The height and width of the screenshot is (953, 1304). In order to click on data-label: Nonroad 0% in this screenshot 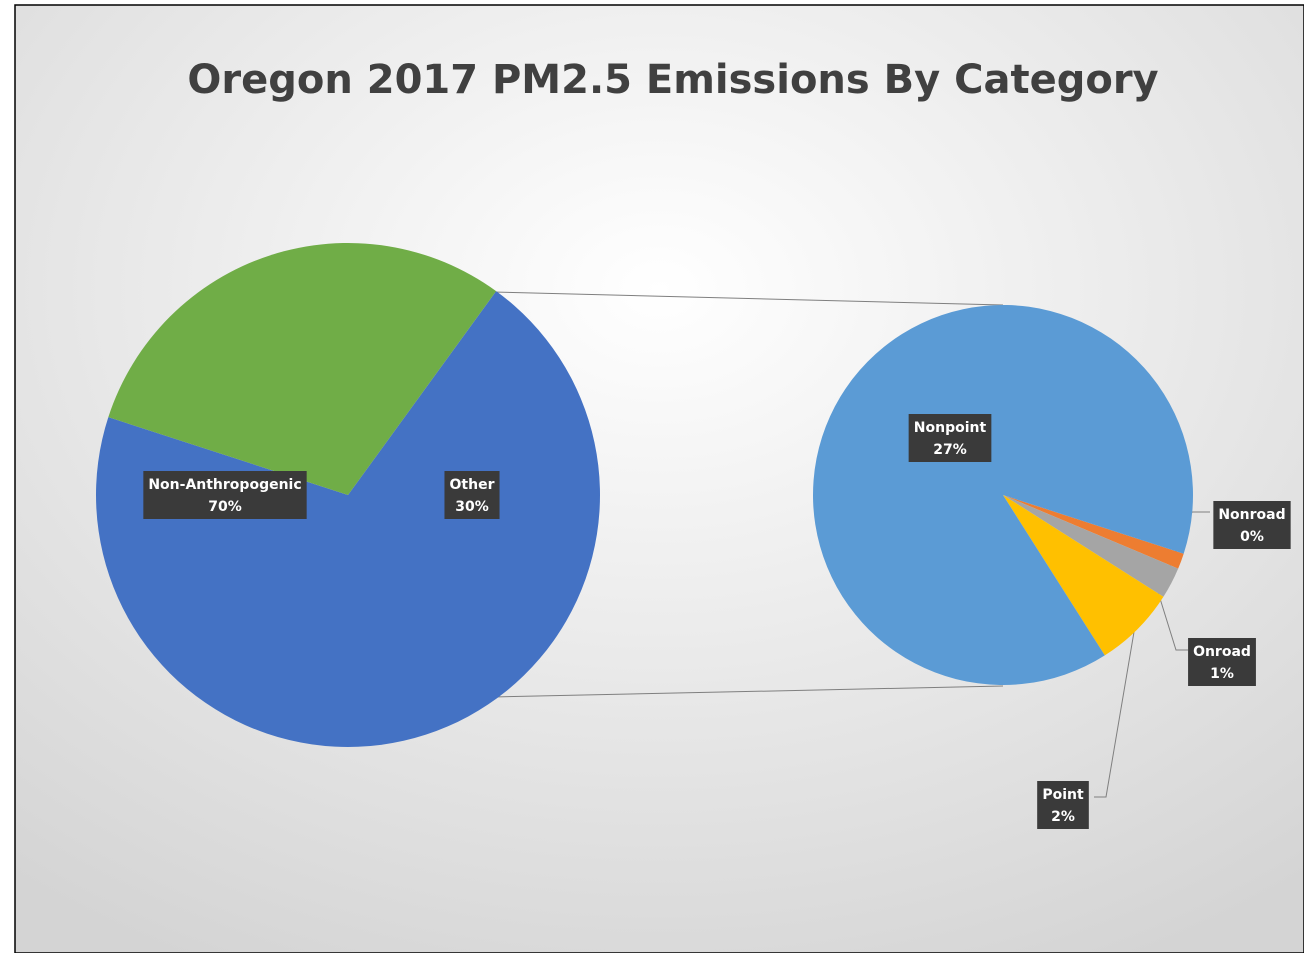, I will do `click(1252, 525)`.